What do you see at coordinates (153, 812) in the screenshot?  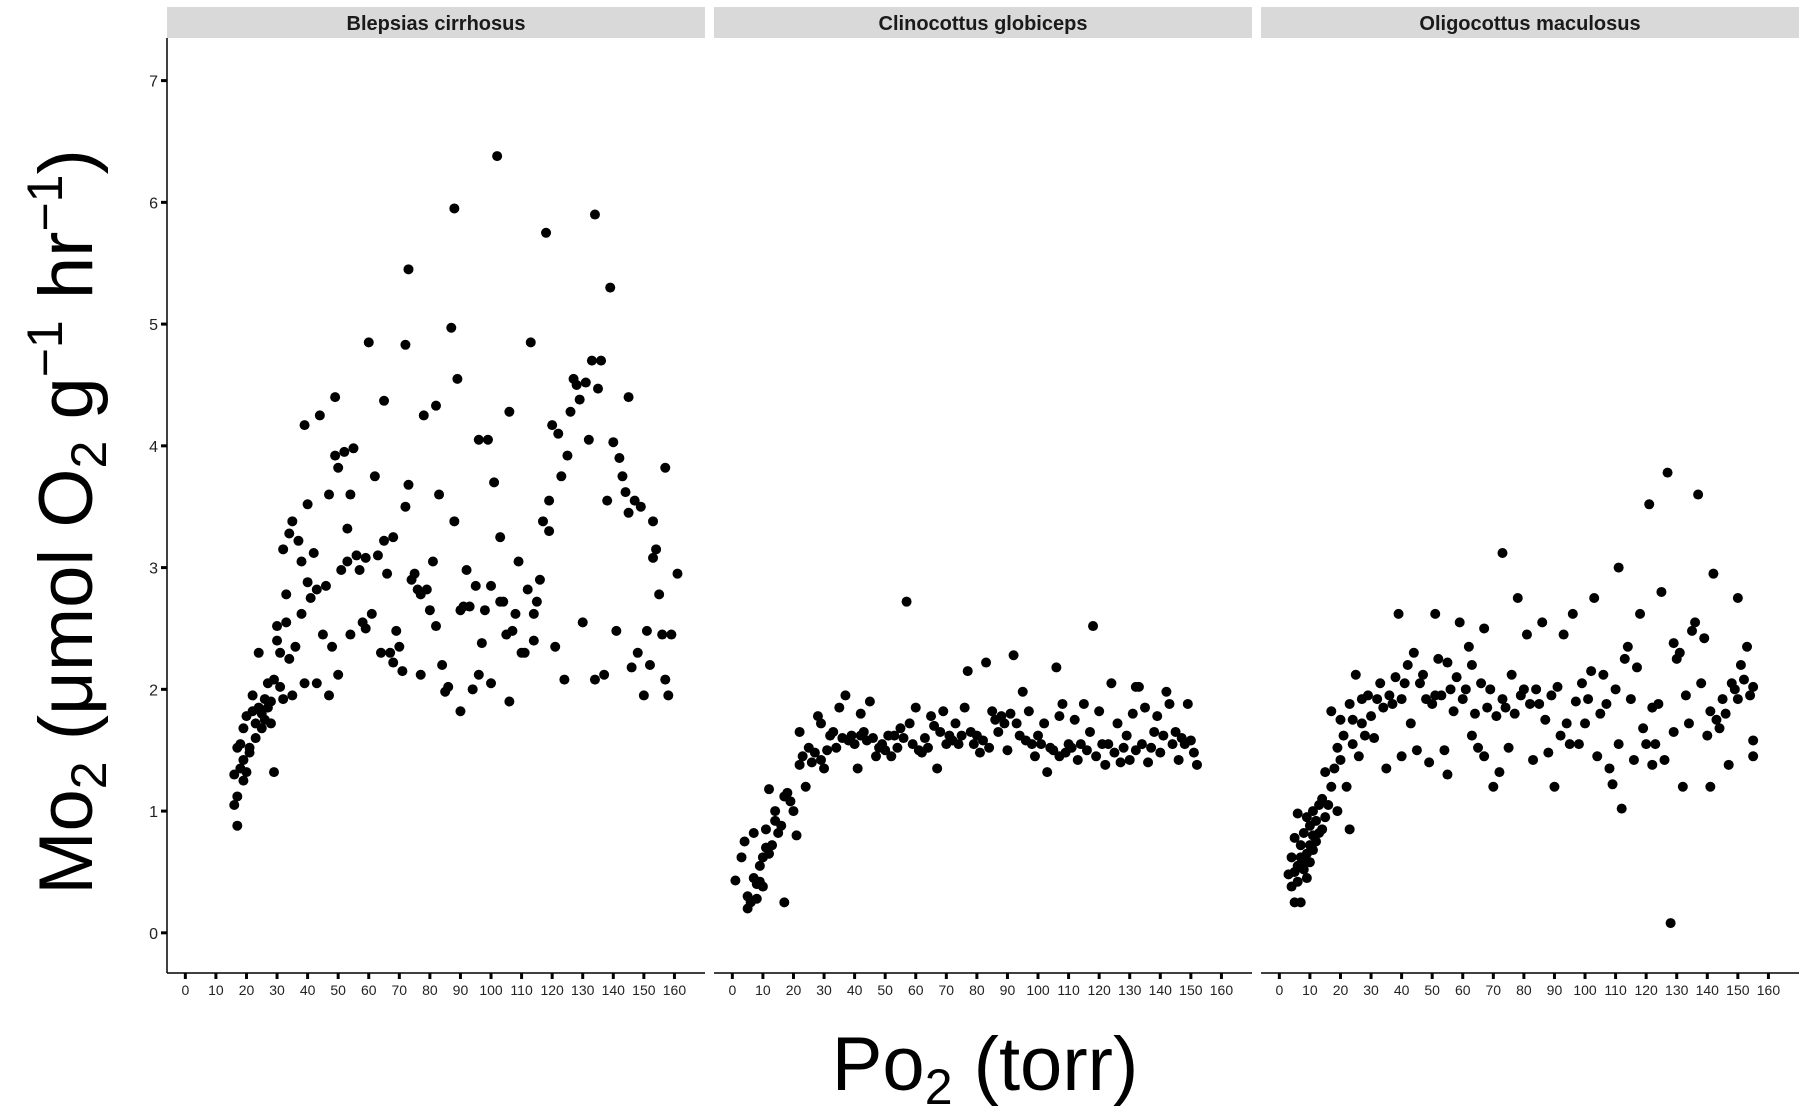 I see `y-tick-label: 1` at bounding box center [153, 812].